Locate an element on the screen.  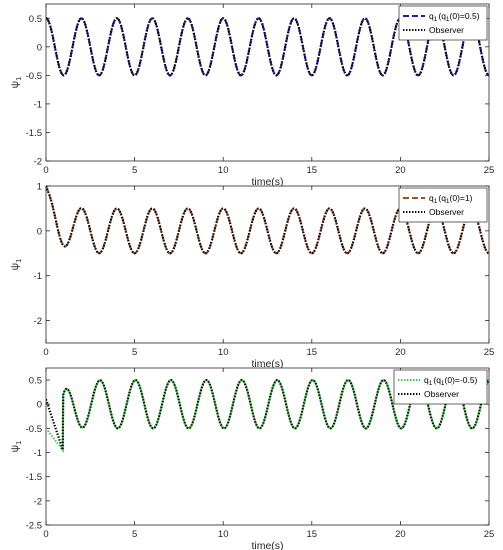
legend-entry: q1(q1(0)=0.5) is located at coordinates (454, 17).